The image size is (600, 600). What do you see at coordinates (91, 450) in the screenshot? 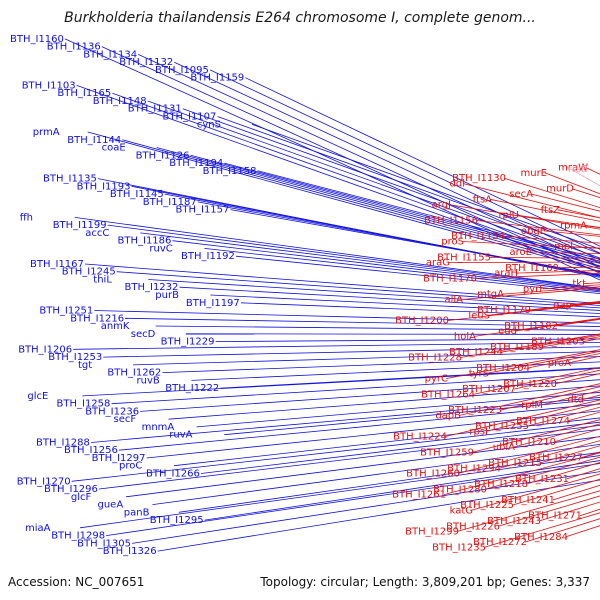
I see `forward-gene-label: BTH_I1256` at bounding box center [91, 450].